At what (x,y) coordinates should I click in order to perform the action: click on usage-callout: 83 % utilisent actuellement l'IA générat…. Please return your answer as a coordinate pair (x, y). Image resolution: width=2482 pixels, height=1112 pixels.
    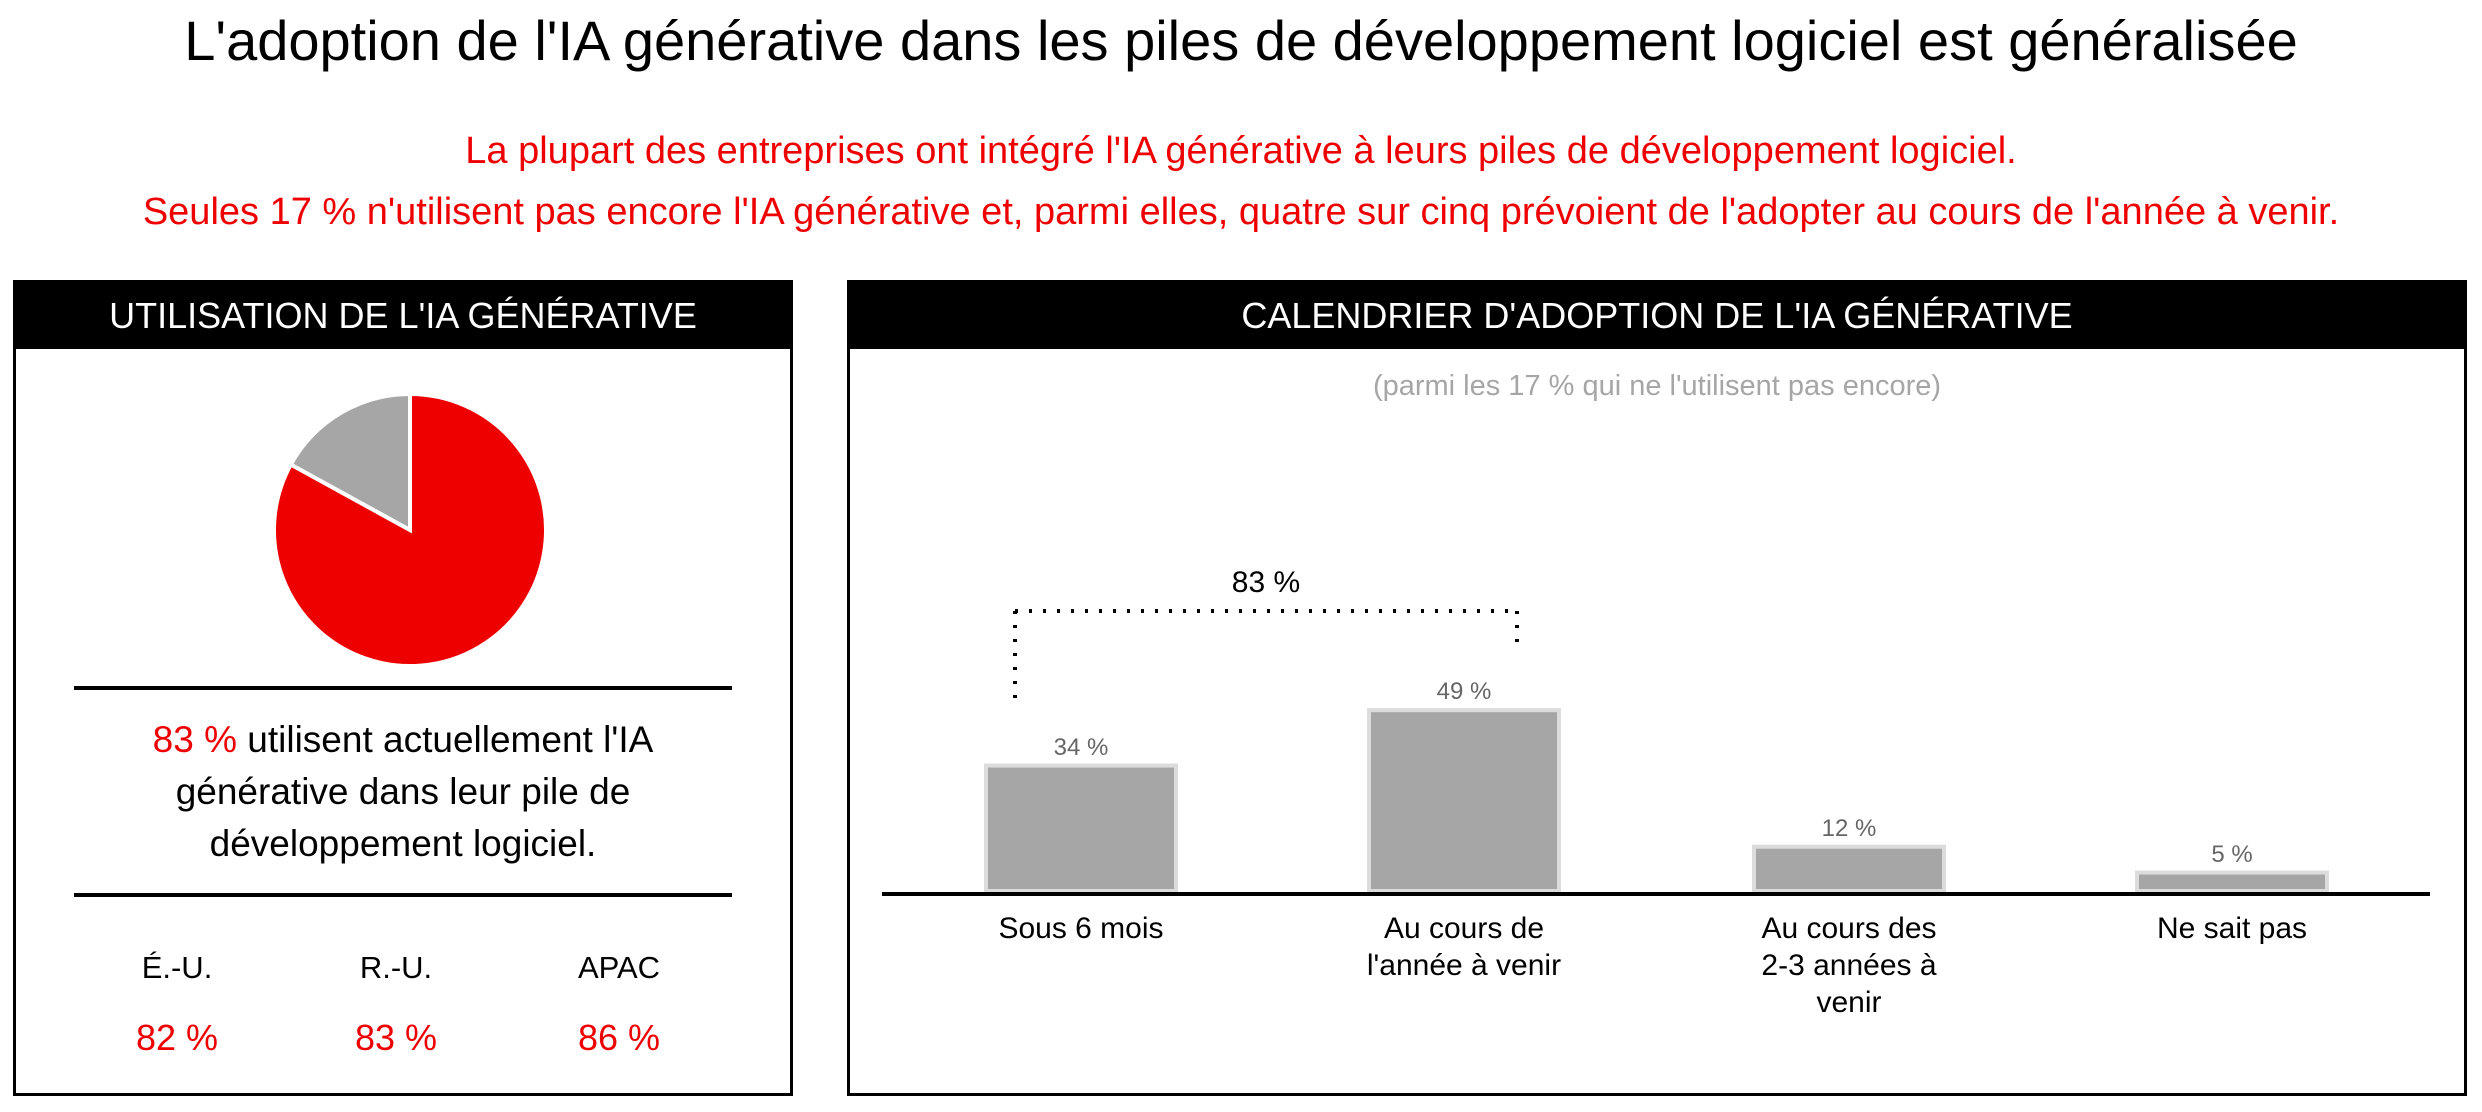
    Looking at the image, I should click on (403, 792).